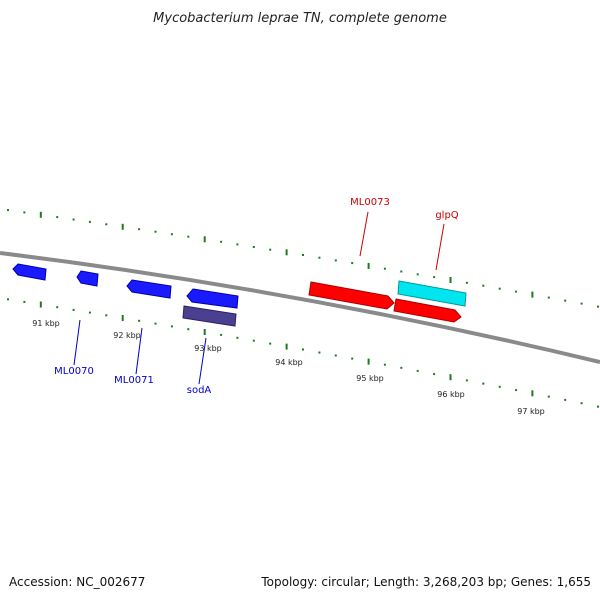 This screenshot has height=600, width=600. Describe the element at coordinates (74, 371) in the screenshot. I see `gene-label-ml0070: ML0070` at that location.